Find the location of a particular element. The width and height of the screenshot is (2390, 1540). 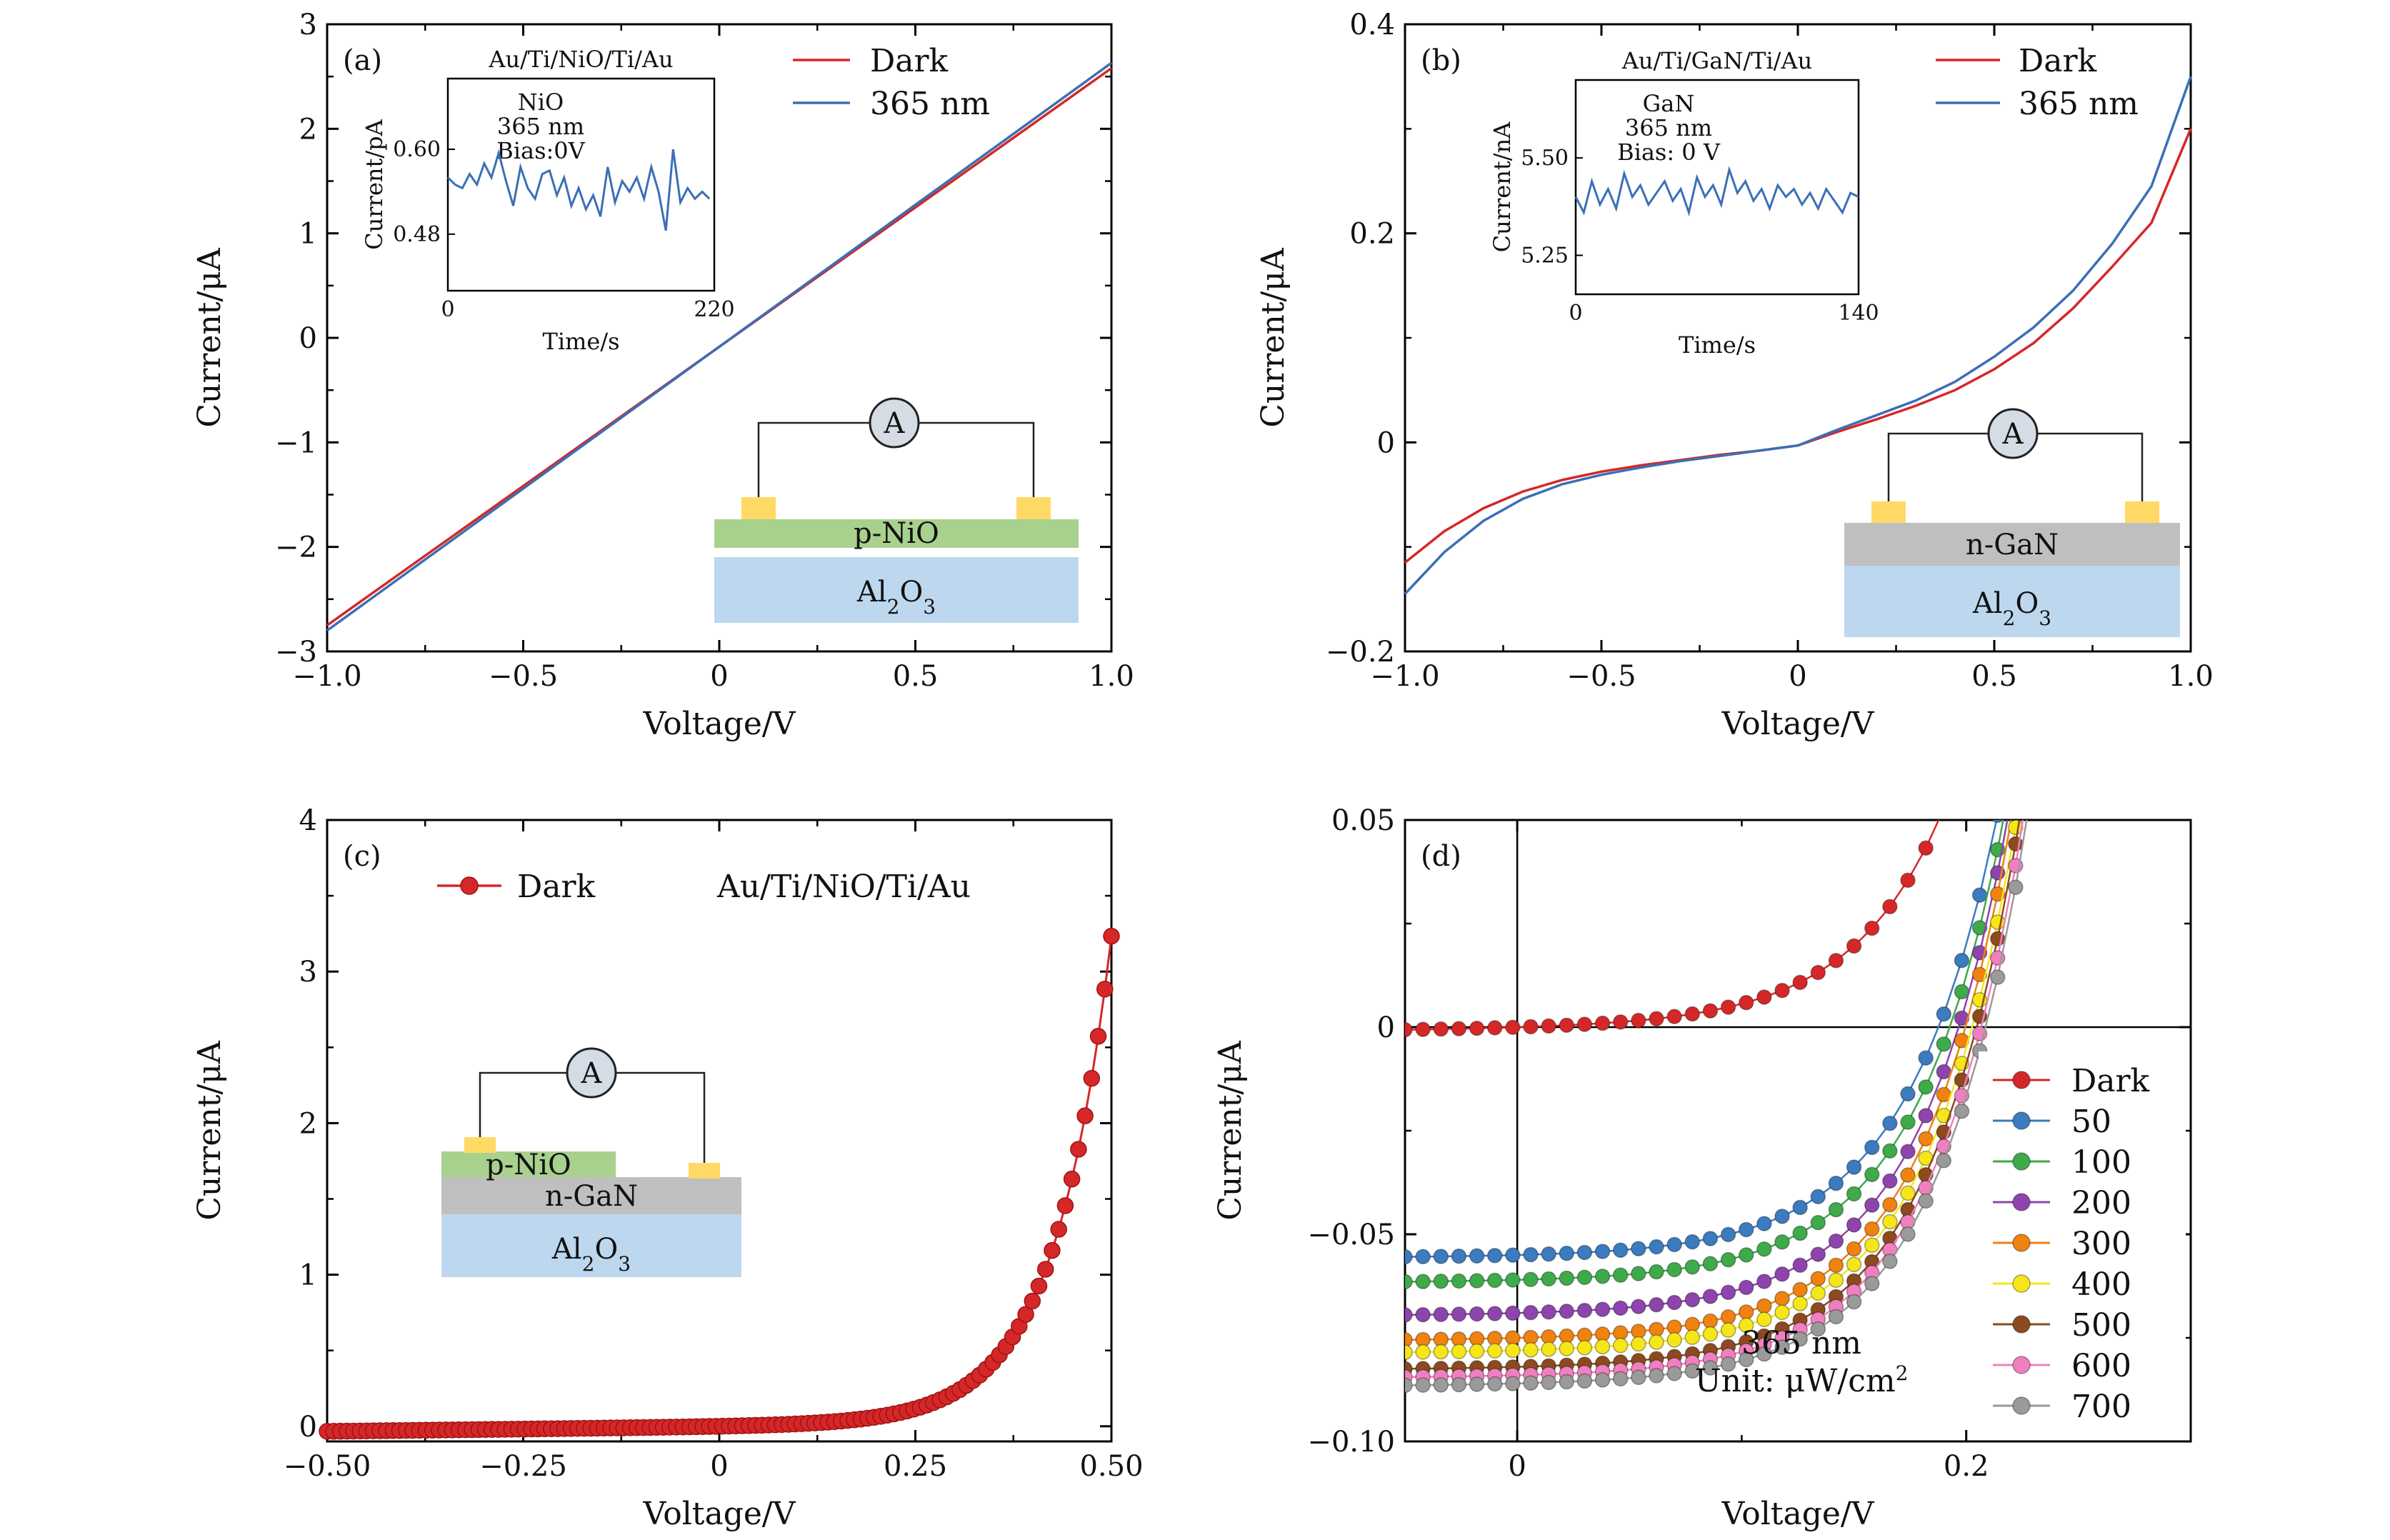

al2o3-substrate is located at coordinates (2012, 601).